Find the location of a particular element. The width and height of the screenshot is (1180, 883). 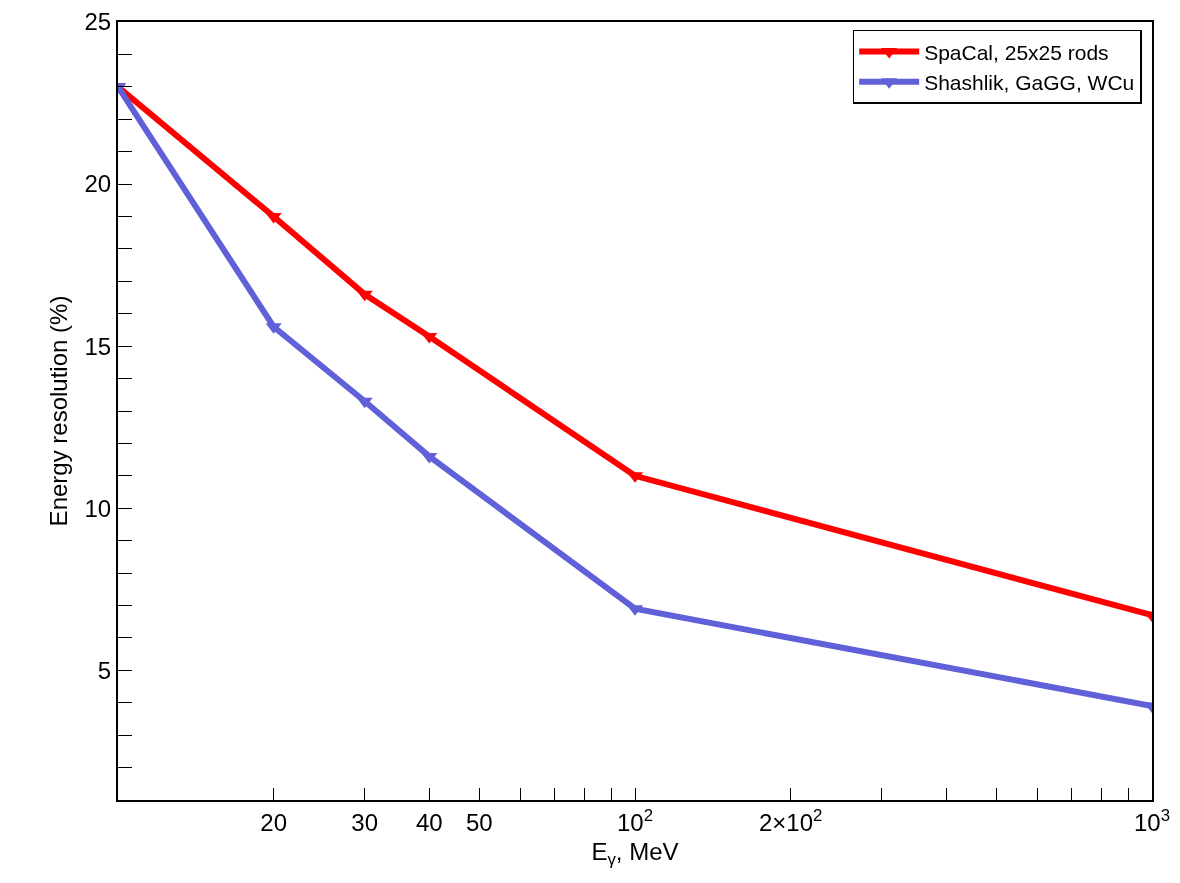

x-axis-title: E$_{γ}$, MeV is located at coordinates (635, 853).